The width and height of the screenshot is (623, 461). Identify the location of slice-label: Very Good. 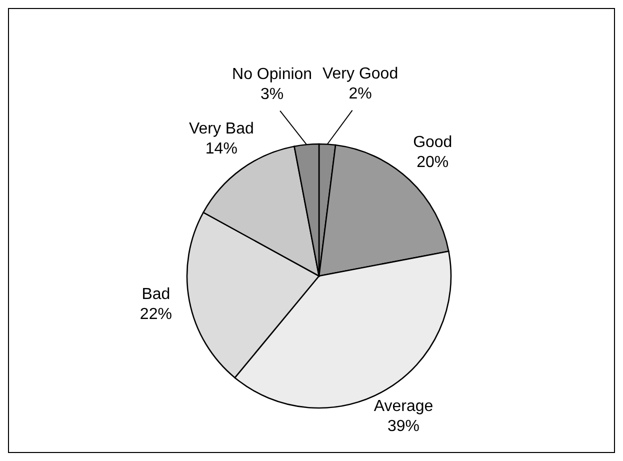
(360, 73).